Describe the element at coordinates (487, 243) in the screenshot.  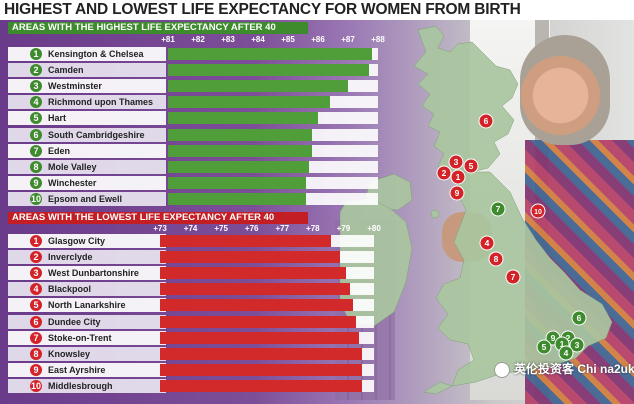
I see `map-marker-label: 4` at that location.